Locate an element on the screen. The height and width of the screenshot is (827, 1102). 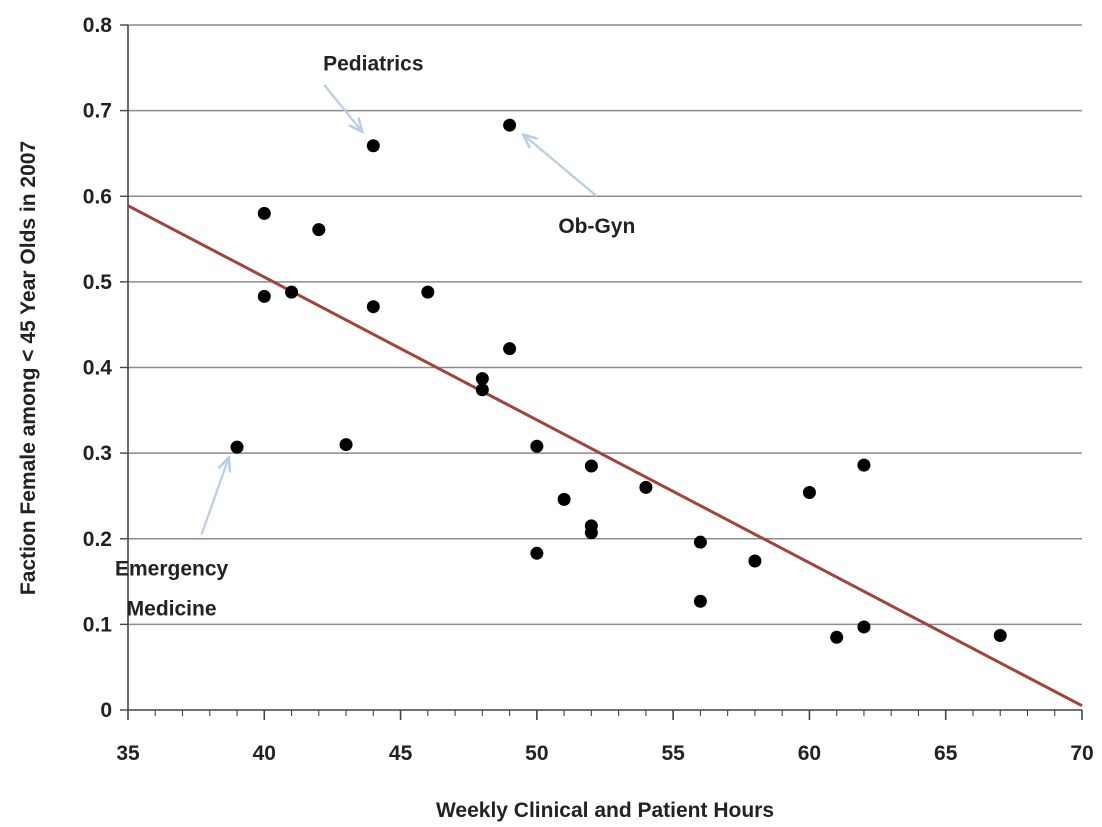
x-tick-label: 40 is located at coordinates (264, 753).